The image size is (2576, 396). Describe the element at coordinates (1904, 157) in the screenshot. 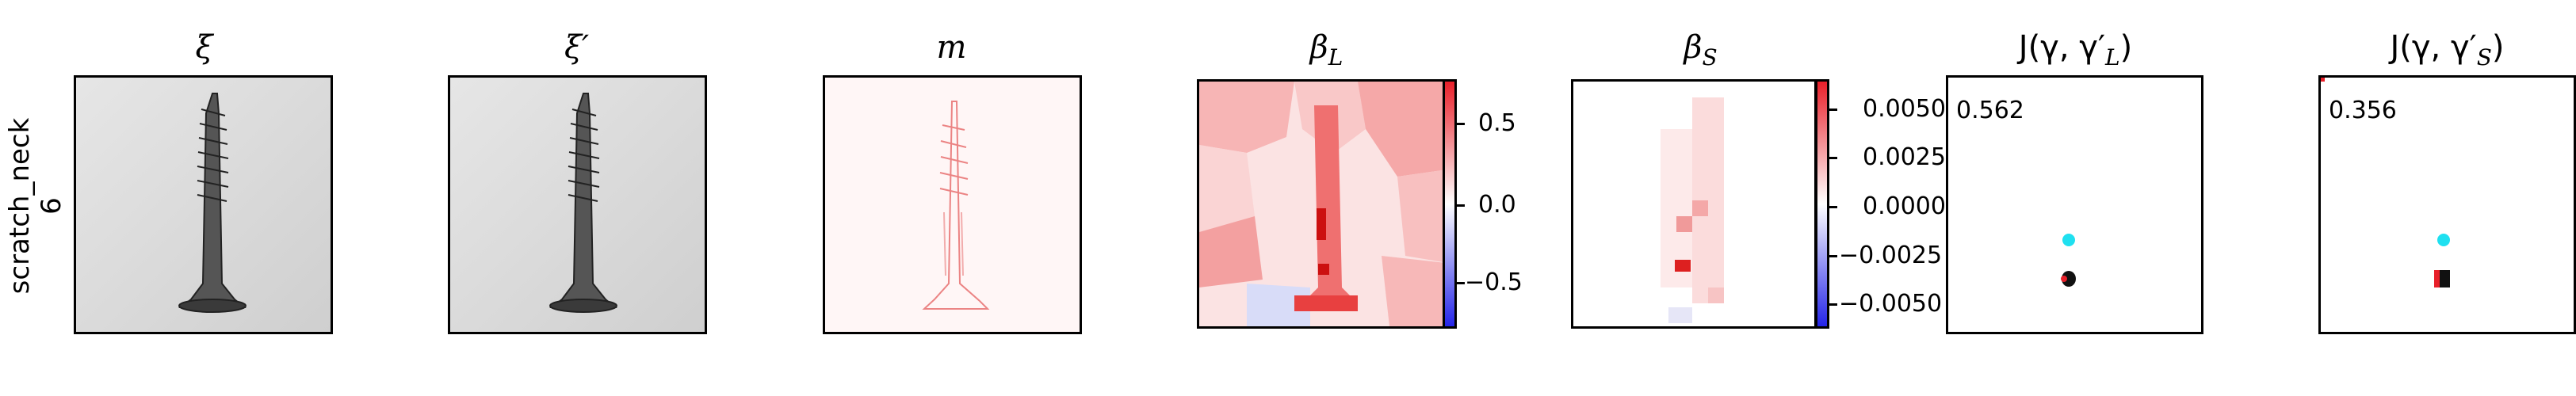

I see `colorbar-S-tick-2: 0.0025` at that location.